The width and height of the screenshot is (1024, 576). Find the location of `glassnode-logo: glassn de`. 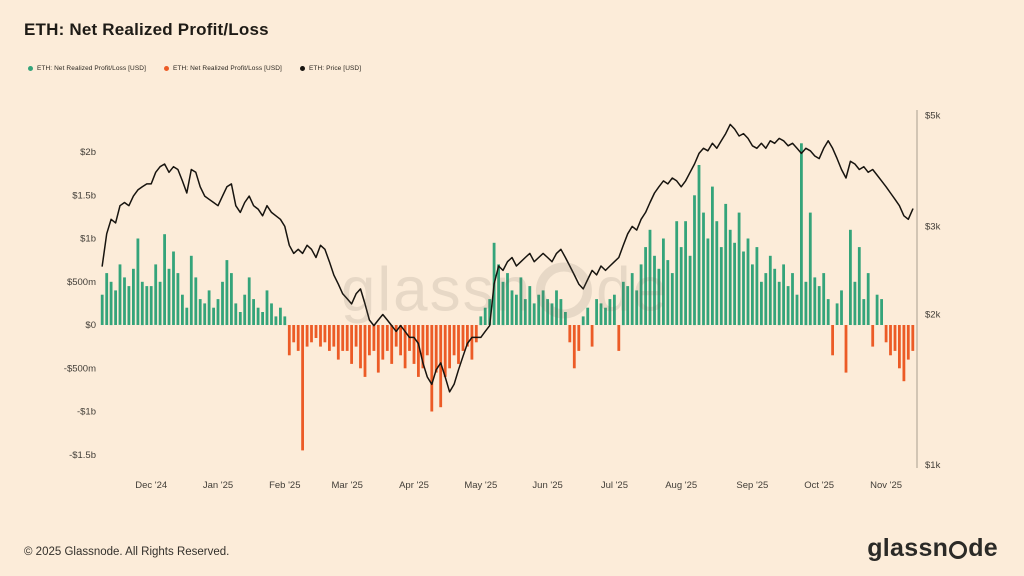

glassnode-logo: glassn de is located at coordinates (932, 548).